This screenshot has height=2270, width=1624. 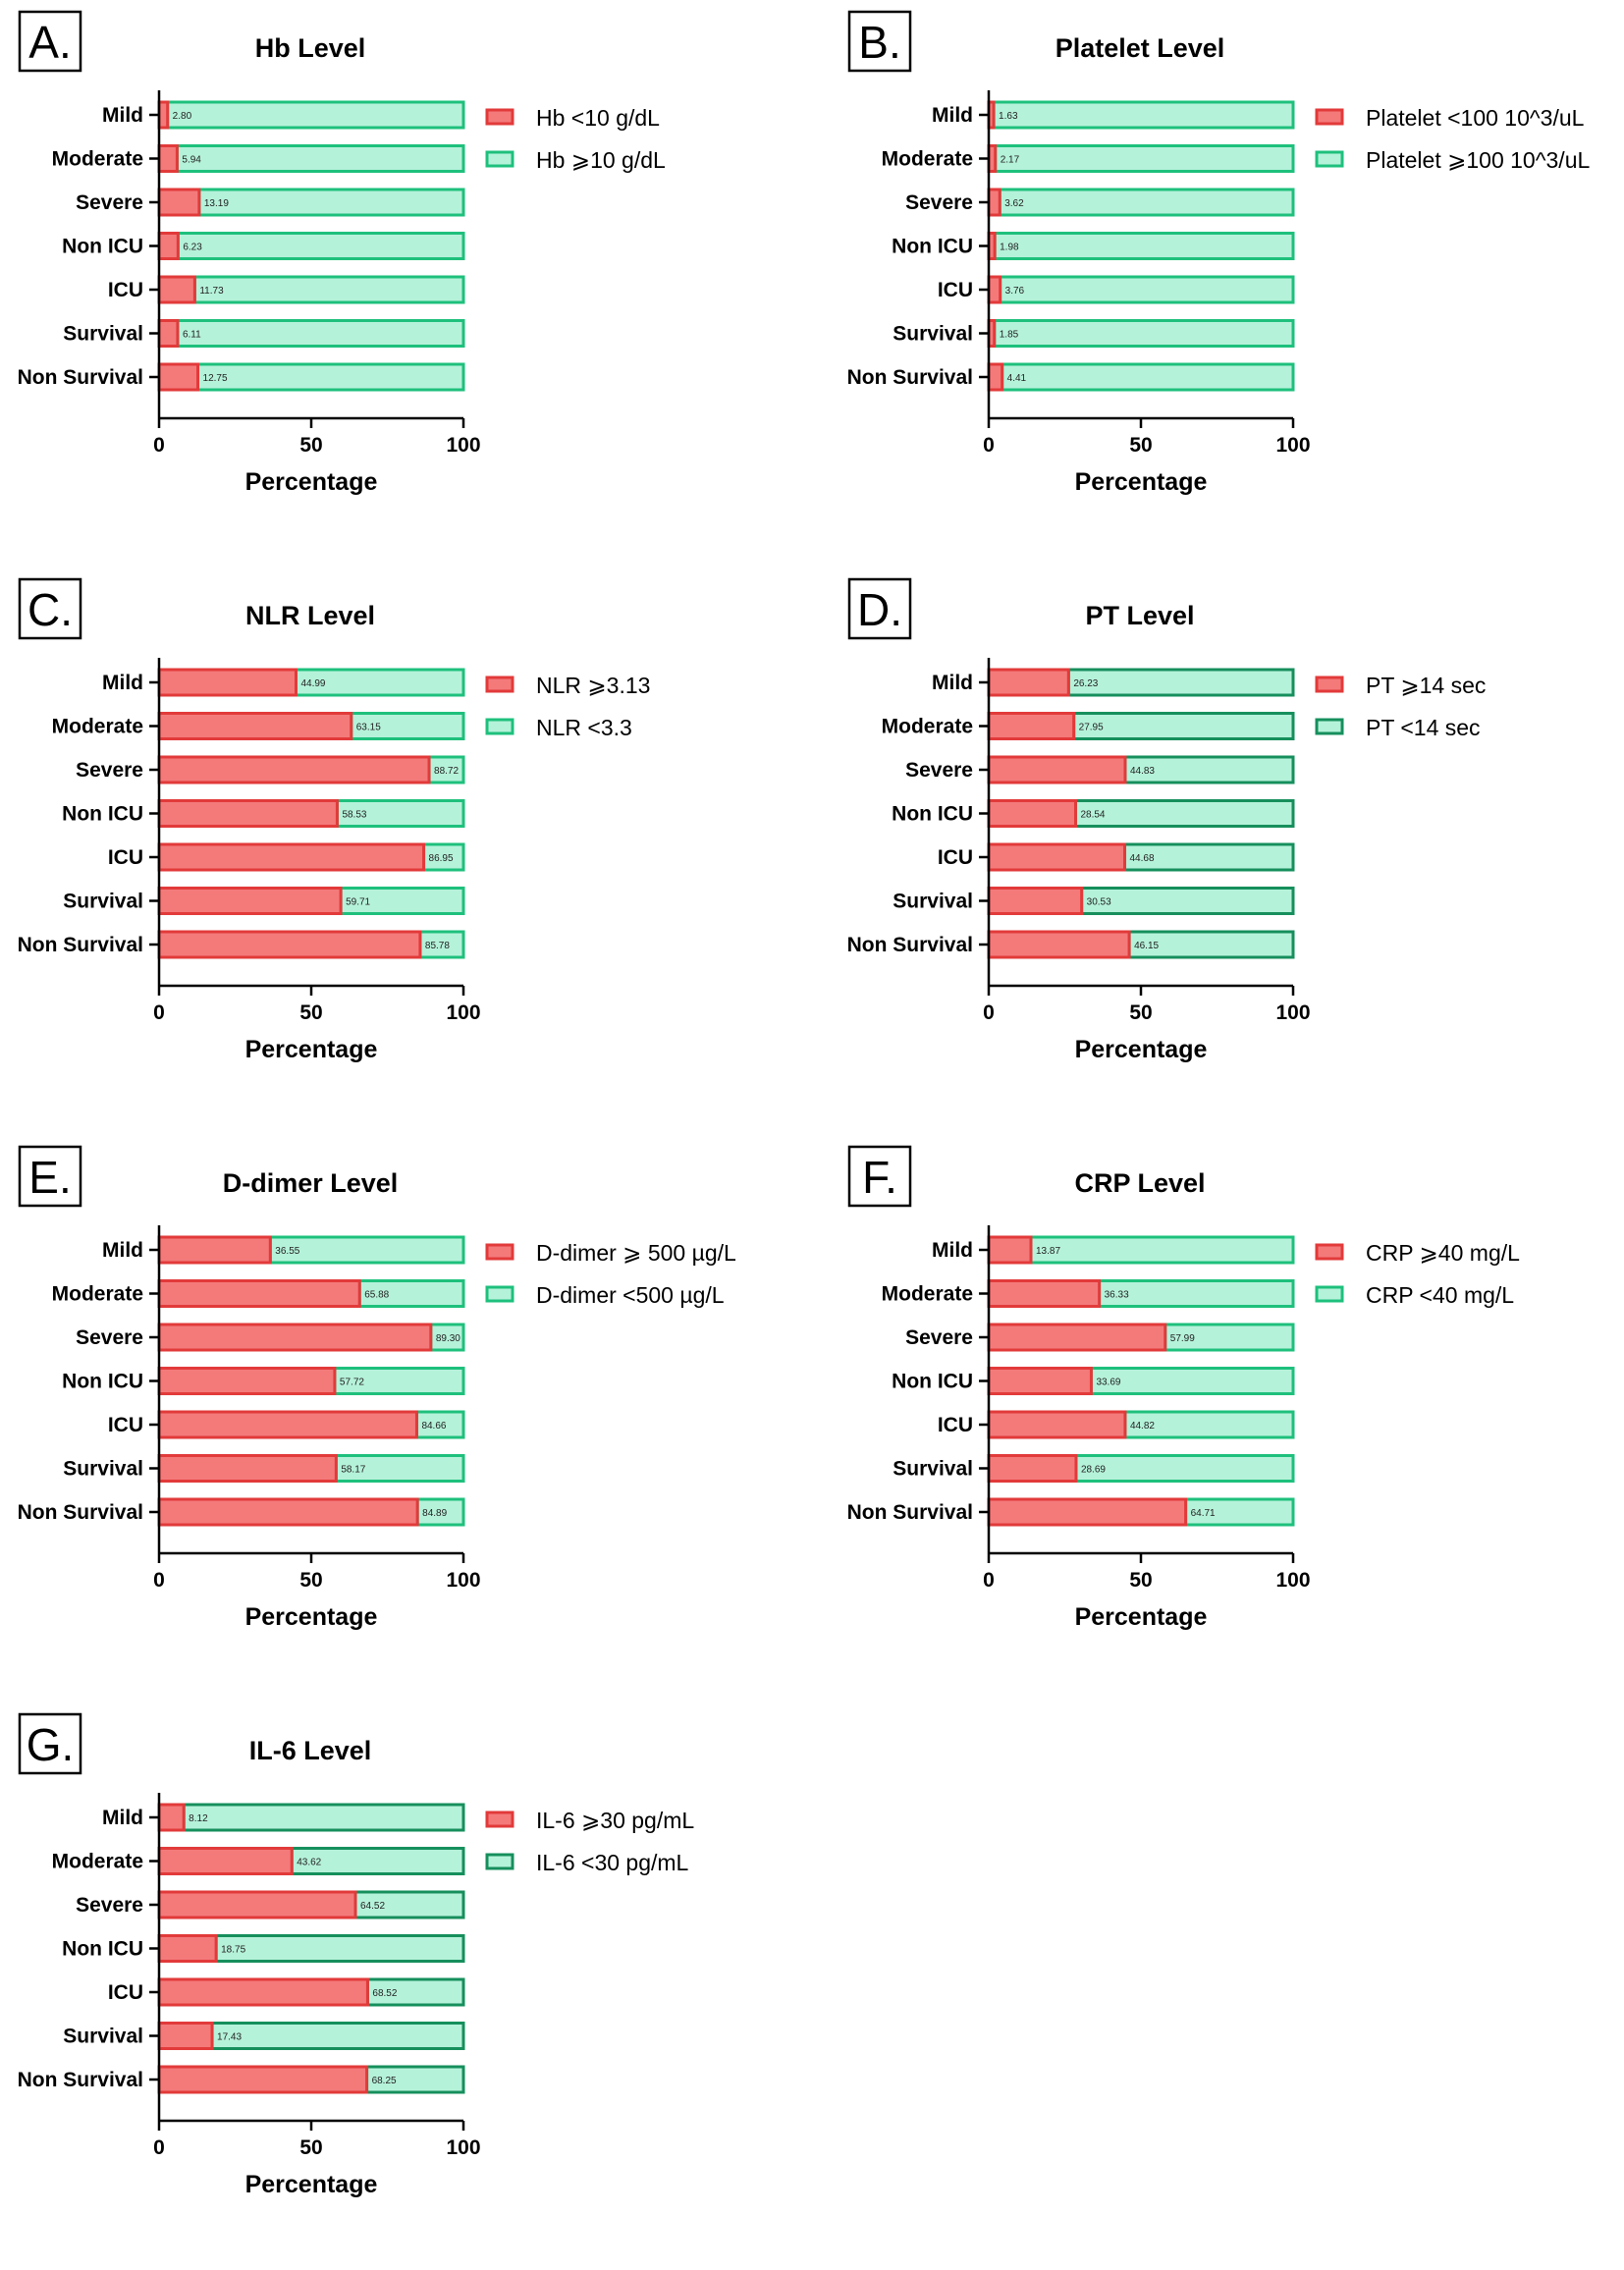 I want to click on panel-letter-text: C., so click(x=50, y=609).